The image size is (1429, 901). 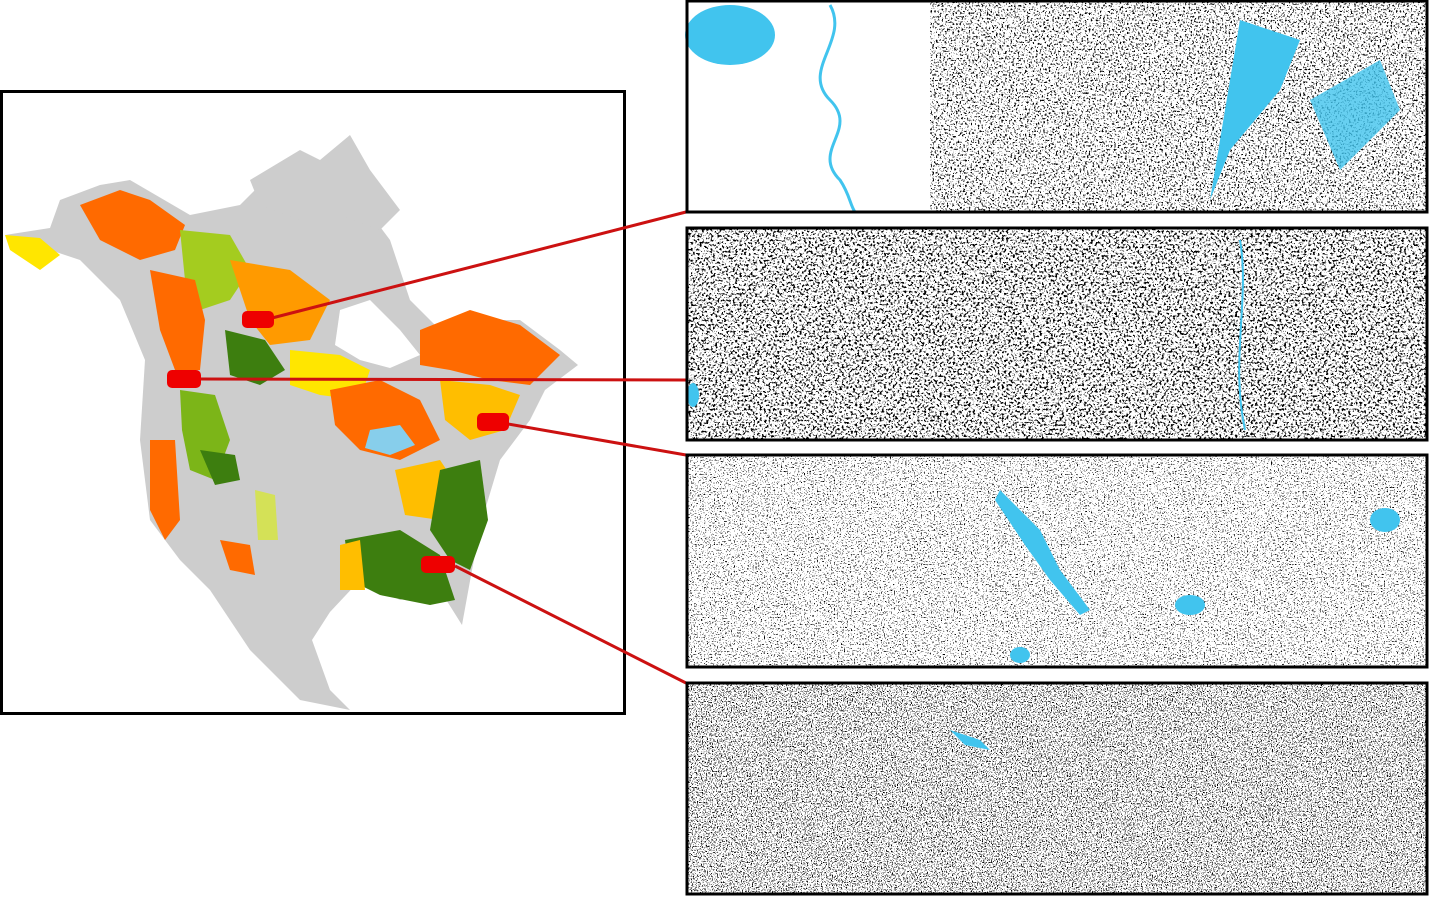 I want to click on hudson-bay, so click(x=377, y=334).